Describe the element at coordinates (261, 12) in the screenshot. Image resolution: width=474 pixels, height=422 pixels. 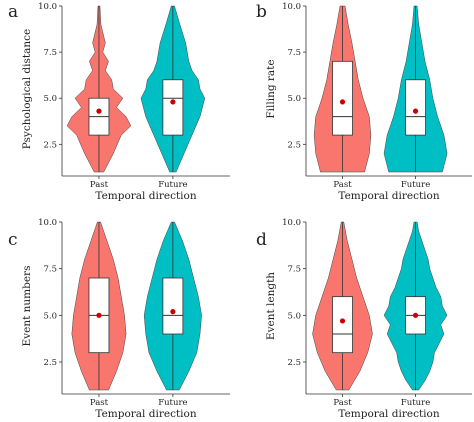
I see `panel-letter: b` at that location.